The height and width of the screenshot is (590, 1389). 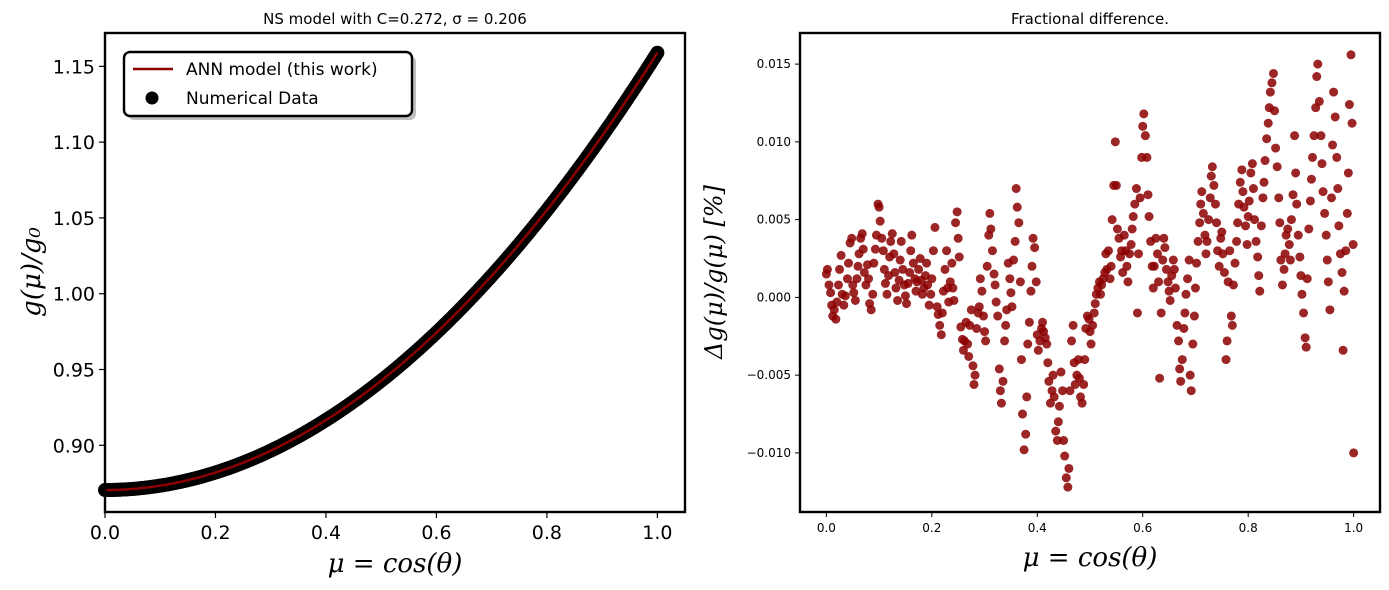 What do you see at coordinates (1090, 19) in the screenshot?
I see `right-chart-title: Fractional difference.` at bounding box center [1090, 19].